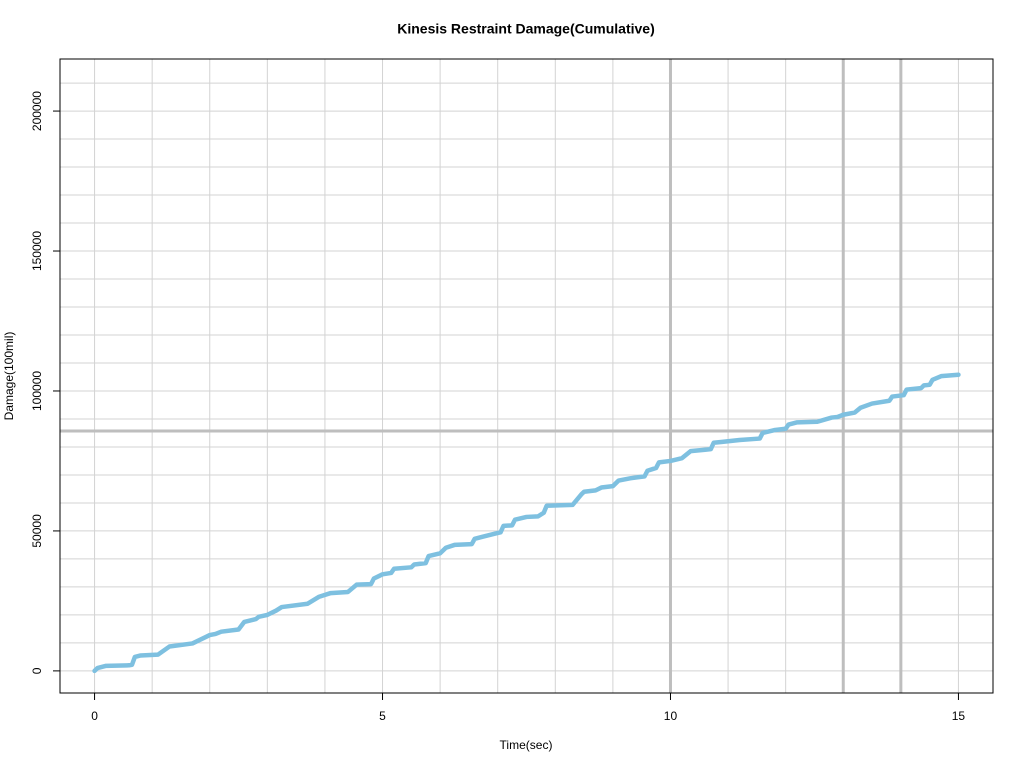 The width and height of the screenshot is (1024, 768). I want to click on y-tick-label: 0, so click(37, 670).